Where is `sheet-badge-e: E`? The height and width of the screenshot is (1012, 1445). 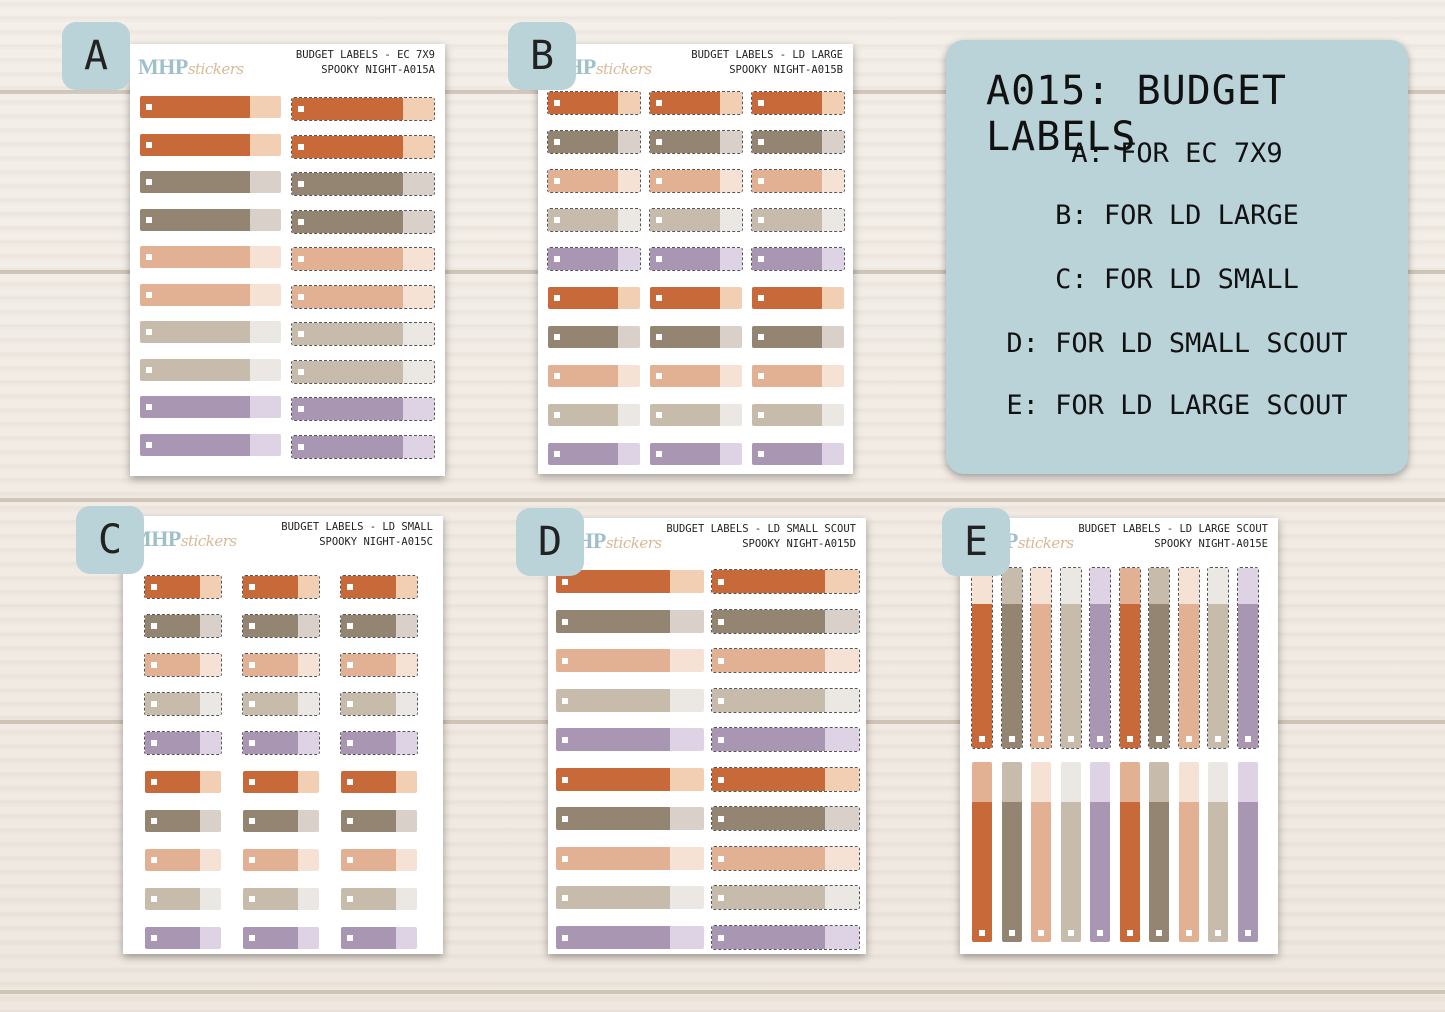
sheet-badge-e: E is located at coordinates (976, 542).